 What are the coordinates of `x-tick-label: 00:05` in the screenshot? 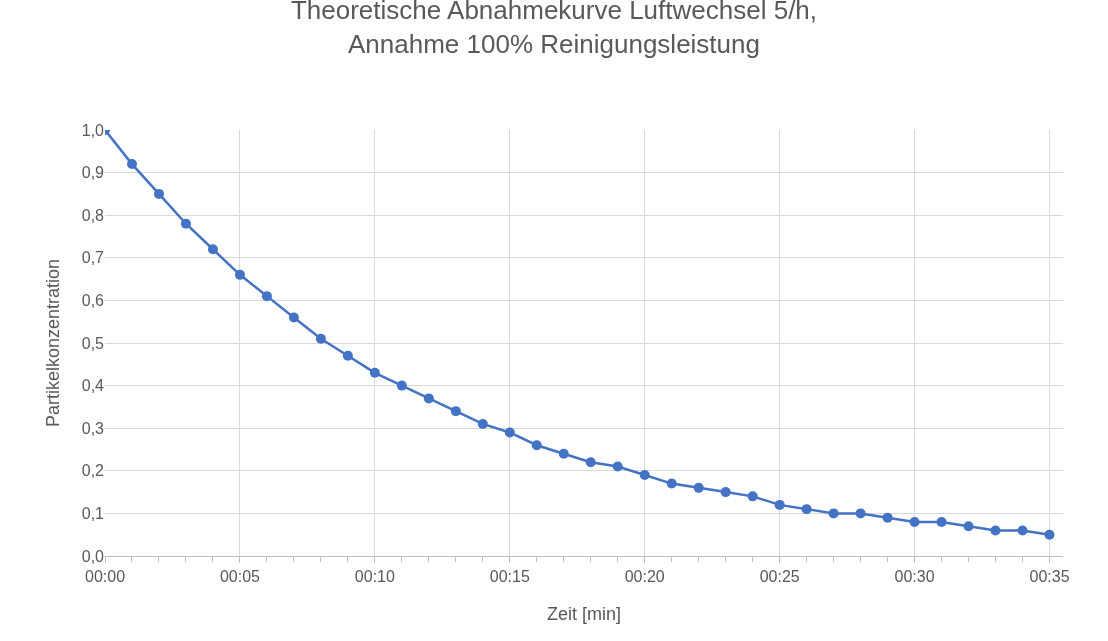 It's located at (240, 577).